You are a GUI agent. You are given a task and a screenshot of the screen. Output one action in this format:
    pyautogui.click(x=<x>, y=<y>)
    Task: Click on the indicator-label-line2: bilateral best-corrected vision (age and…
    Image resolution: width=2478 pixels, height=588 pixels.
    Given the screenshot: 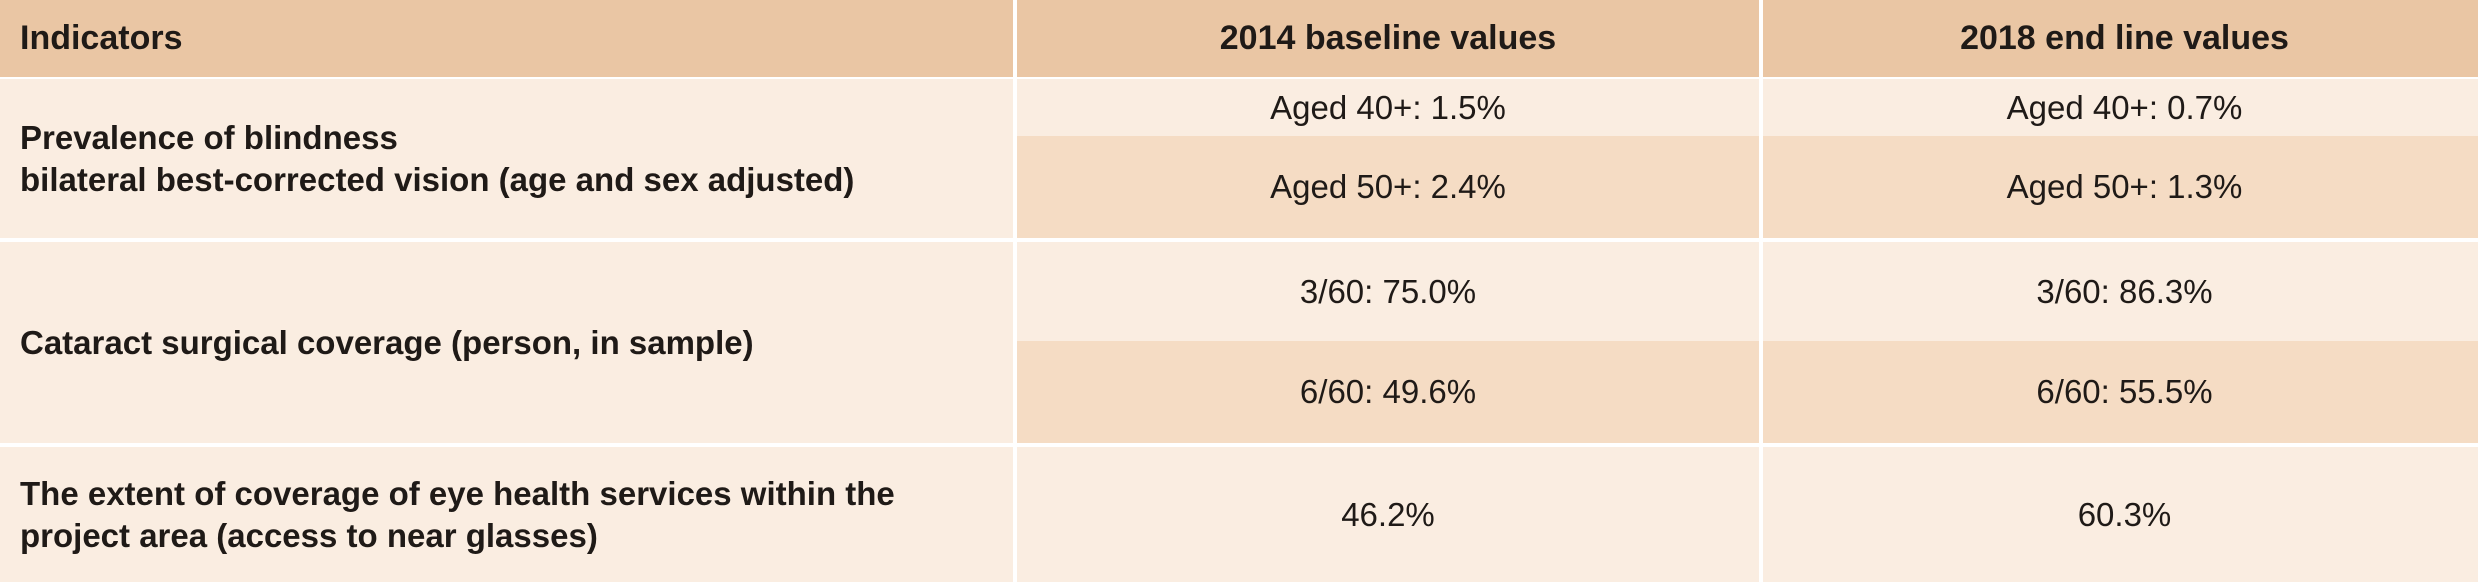 What is the action you would take?
    pyautogui.click(x=437, y=179)
    